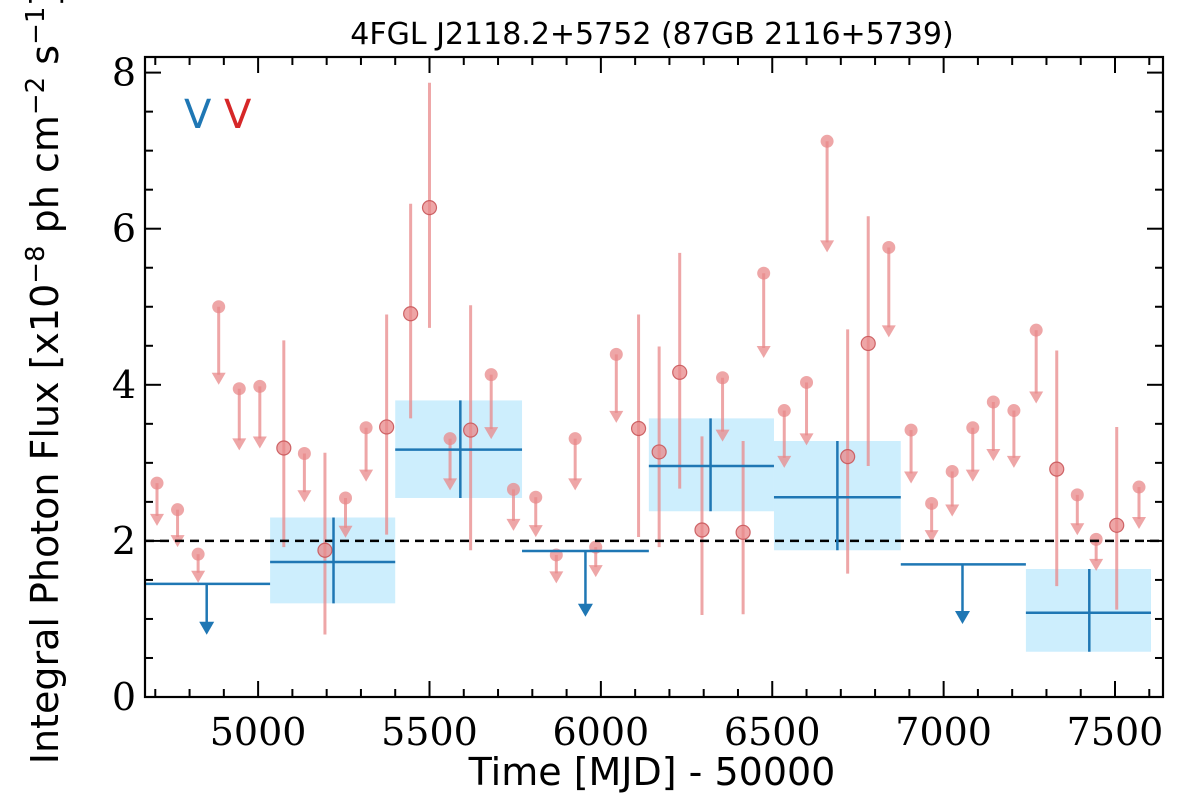 The width and height of the screenshot is (1200, 800). I want to click on y-axis-label-exp2: −2, so click(36, 96).